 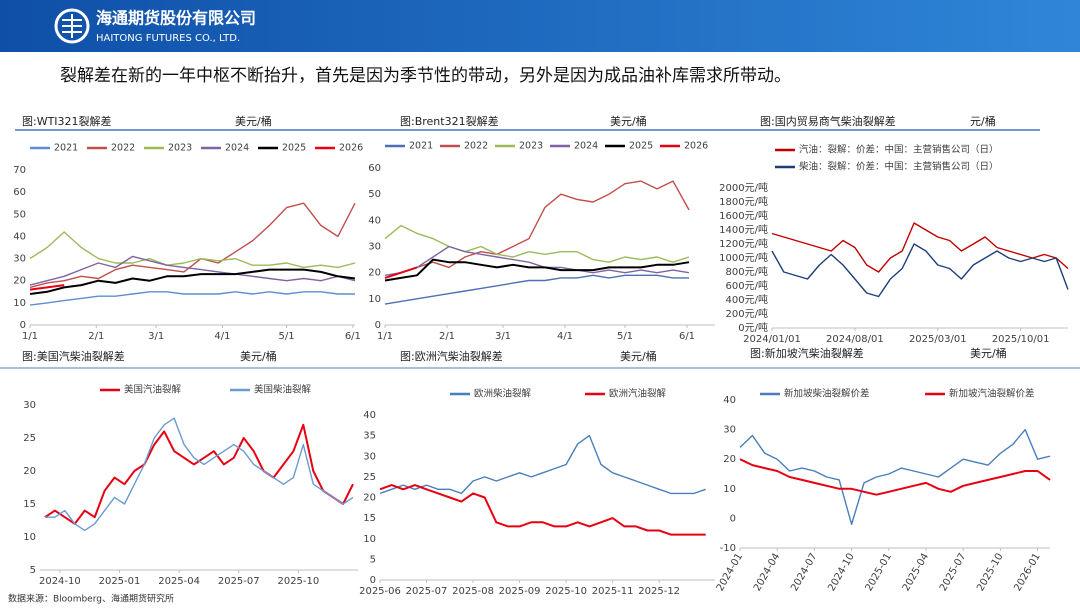 I want to click on y-tick-label: 1000元/吨, so click(x=743, y=257).